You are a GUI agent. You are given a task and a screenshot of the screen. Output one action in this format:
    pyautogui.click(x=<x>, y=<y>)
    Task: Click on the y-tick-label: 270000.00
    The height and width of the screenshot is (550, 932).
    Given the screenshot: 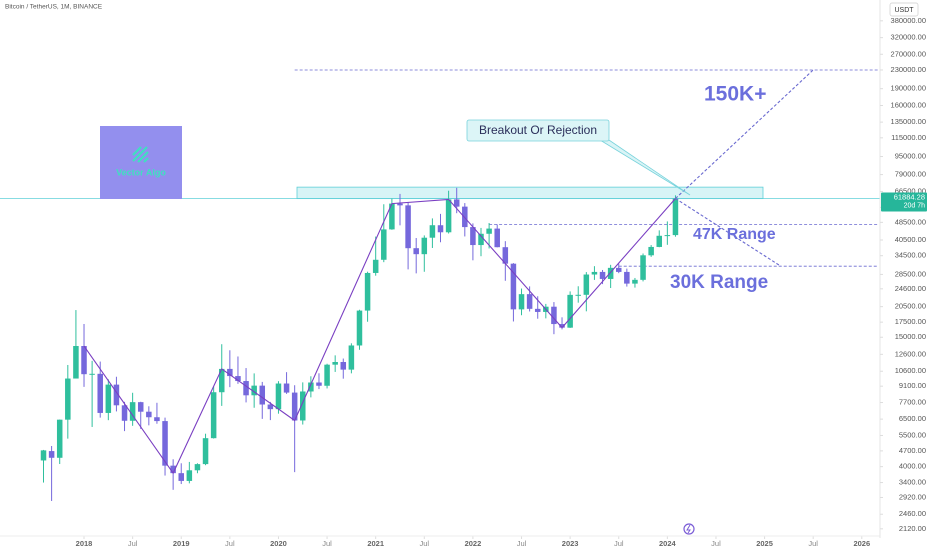 What is the action you would take?
    pyautogui.click(x=908, y=53)
    